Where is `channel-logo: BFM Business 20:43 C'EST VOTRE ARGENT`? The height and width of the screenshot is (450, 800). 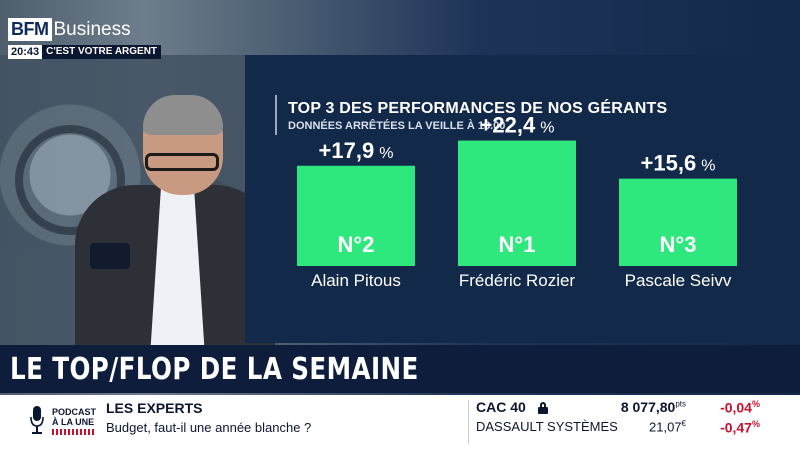
channel-logo: BFM Business 20:43 C'EST VOTRE ARGENT is located at coordinates (85, 38).